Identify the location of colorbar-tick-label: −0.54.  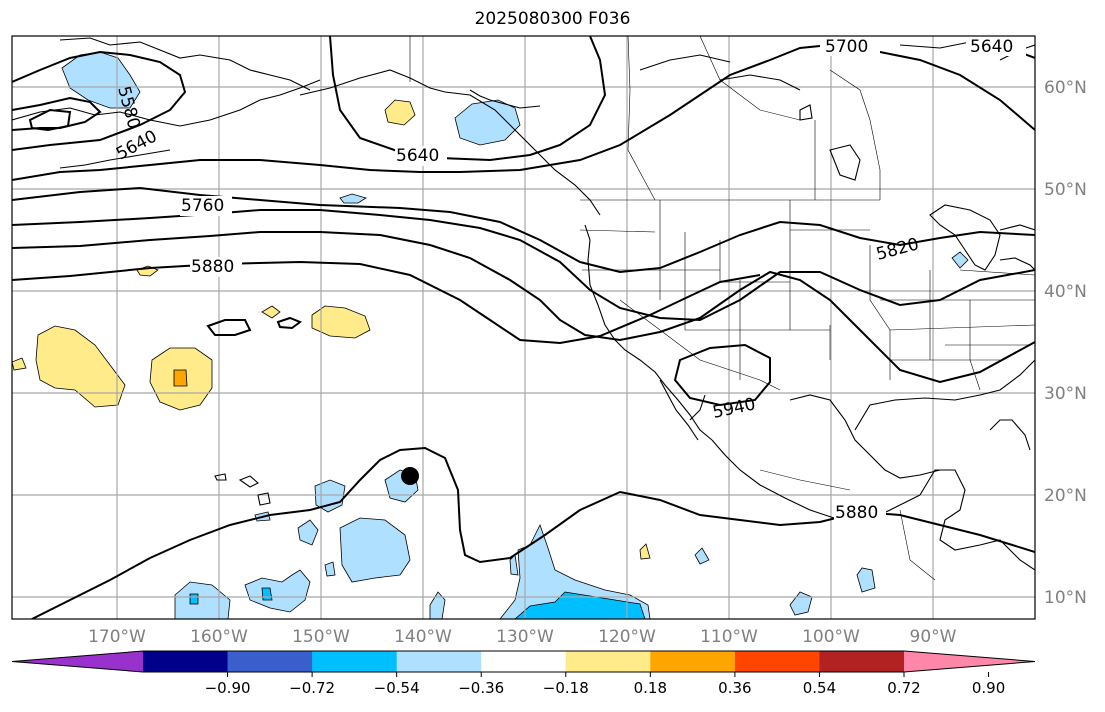
(397, 688).